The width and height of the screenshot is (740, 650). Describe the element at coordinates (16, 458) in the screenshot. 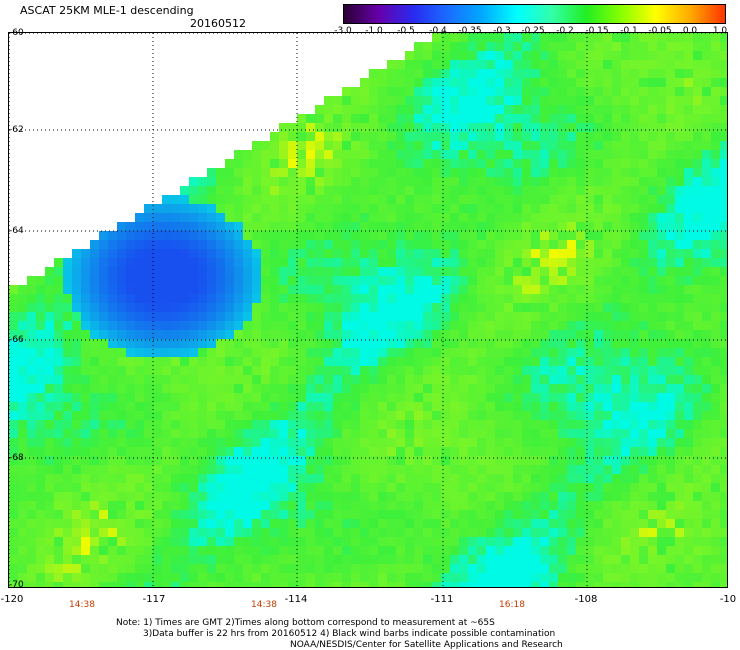

I see `lat-label: -68` at that location.